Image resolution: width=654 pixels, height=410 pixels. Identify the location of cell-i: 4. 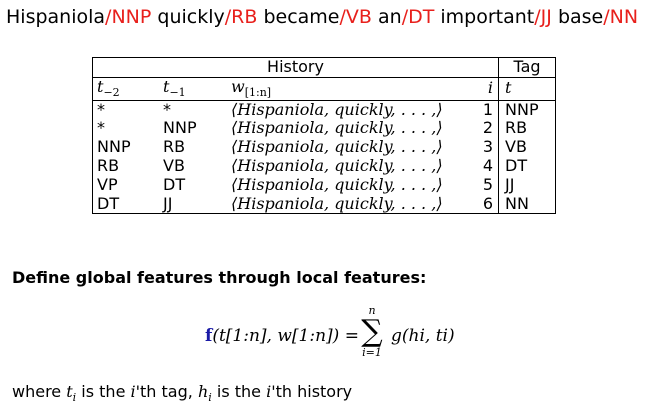
(483, 166).